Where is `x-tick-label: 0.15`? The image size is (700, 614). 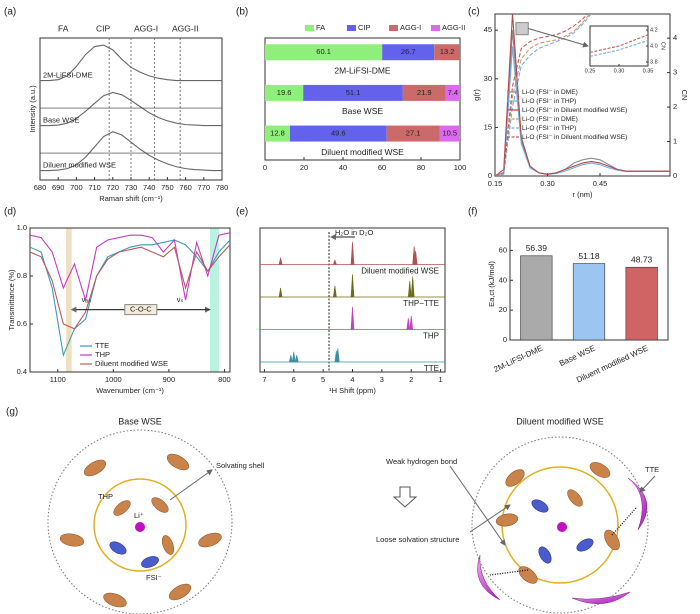 x-tick-label: 0.15 is located at coordinates (495, 183).